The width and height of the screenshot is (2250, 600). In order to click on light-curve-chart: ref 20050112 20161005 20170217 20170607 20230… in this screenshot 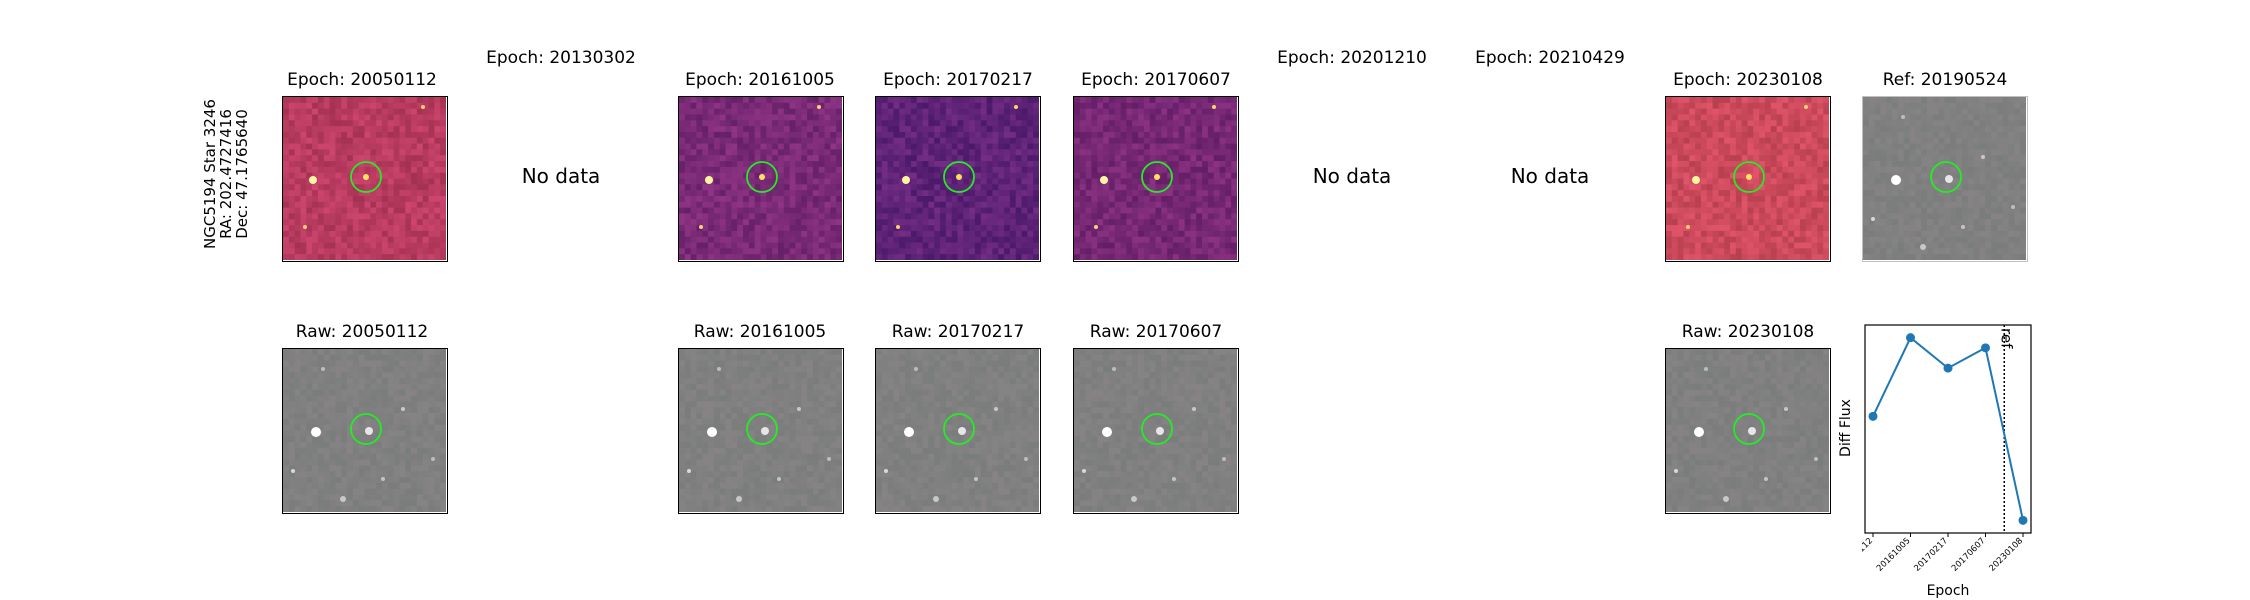, I will do `click(1947, 461)`.